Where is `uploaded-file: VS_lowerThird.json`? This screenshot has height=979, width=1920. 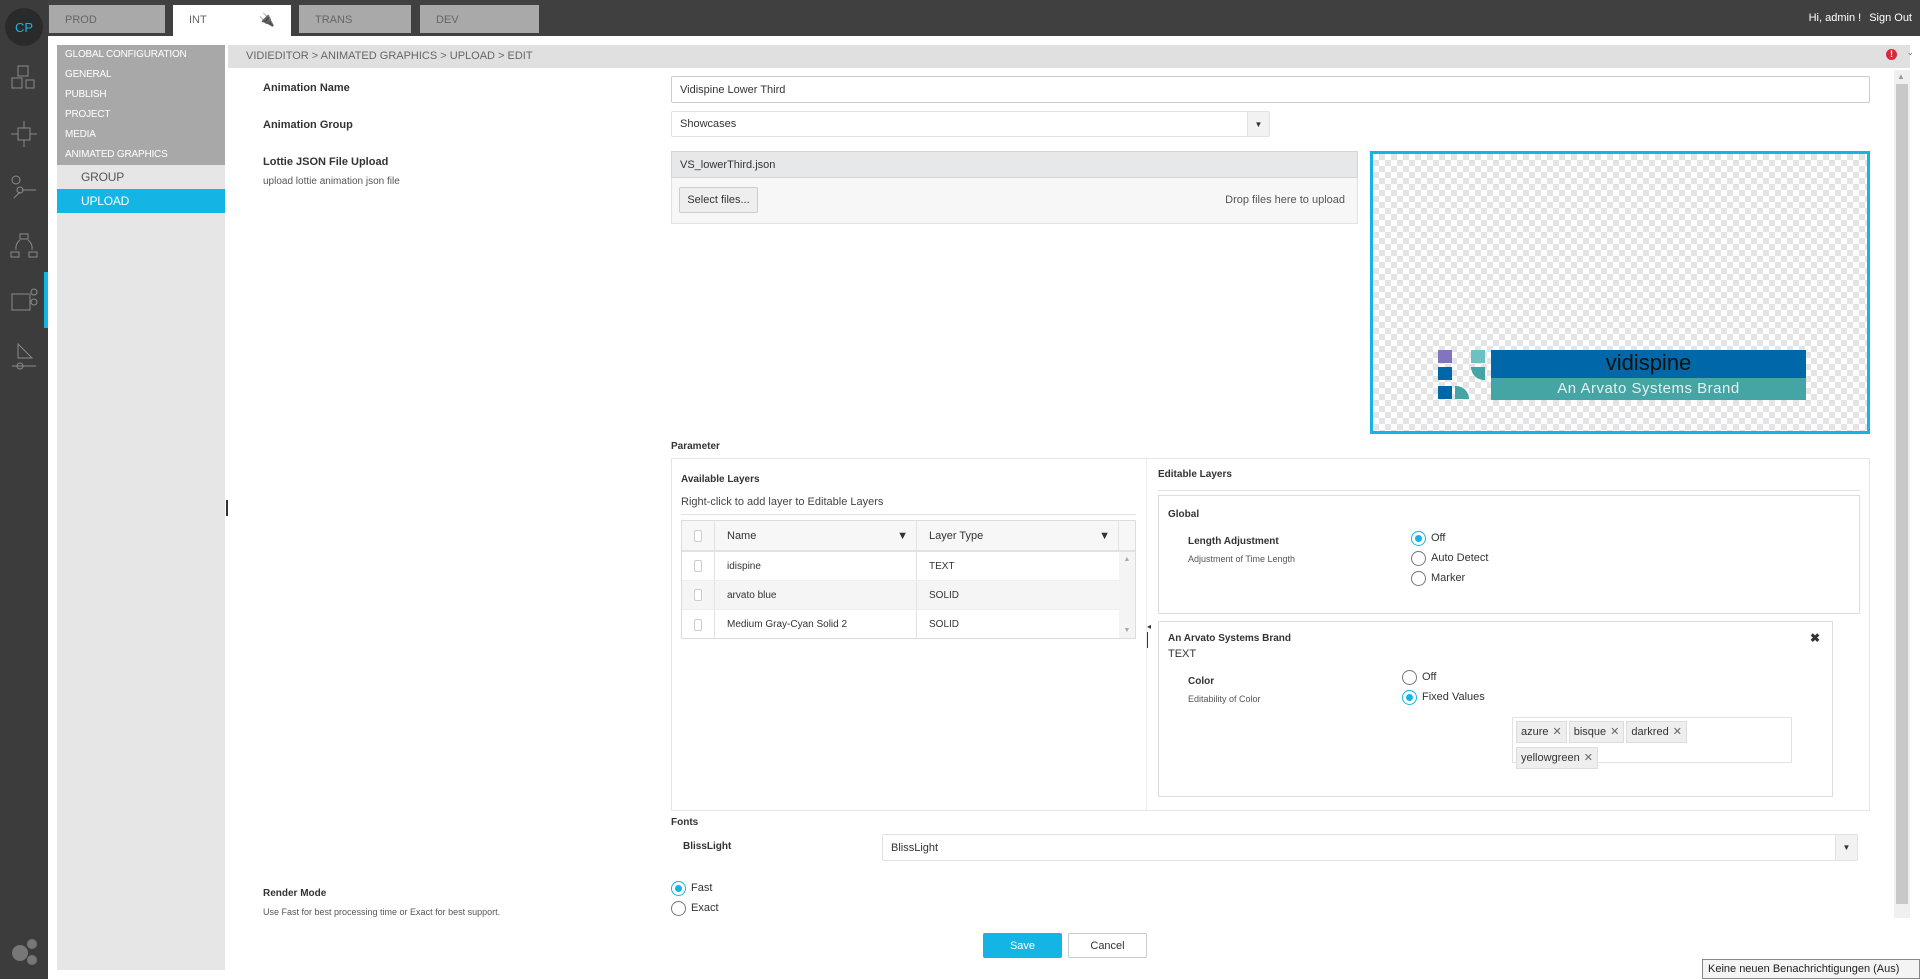
uploaded-file: VS_lowerThird.json is located at coordinates (1014, 164).